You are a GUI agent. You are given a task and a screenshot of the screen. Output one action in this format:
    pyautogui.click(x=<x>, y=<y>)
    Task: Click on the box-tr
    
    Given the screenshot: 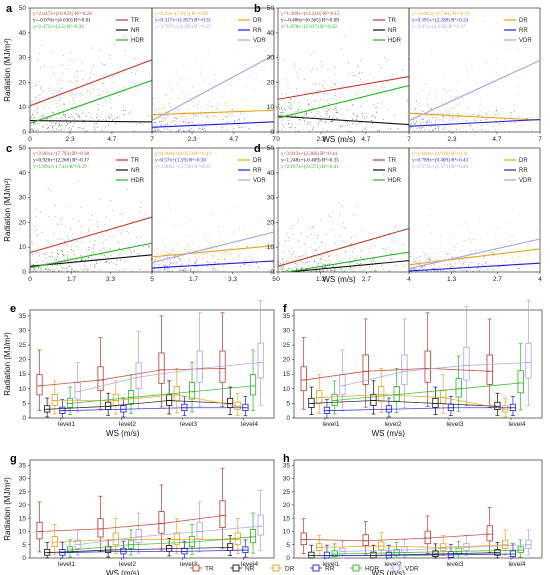 What is the action you would take?
    pyautogui.click(x=365, y=363)
    